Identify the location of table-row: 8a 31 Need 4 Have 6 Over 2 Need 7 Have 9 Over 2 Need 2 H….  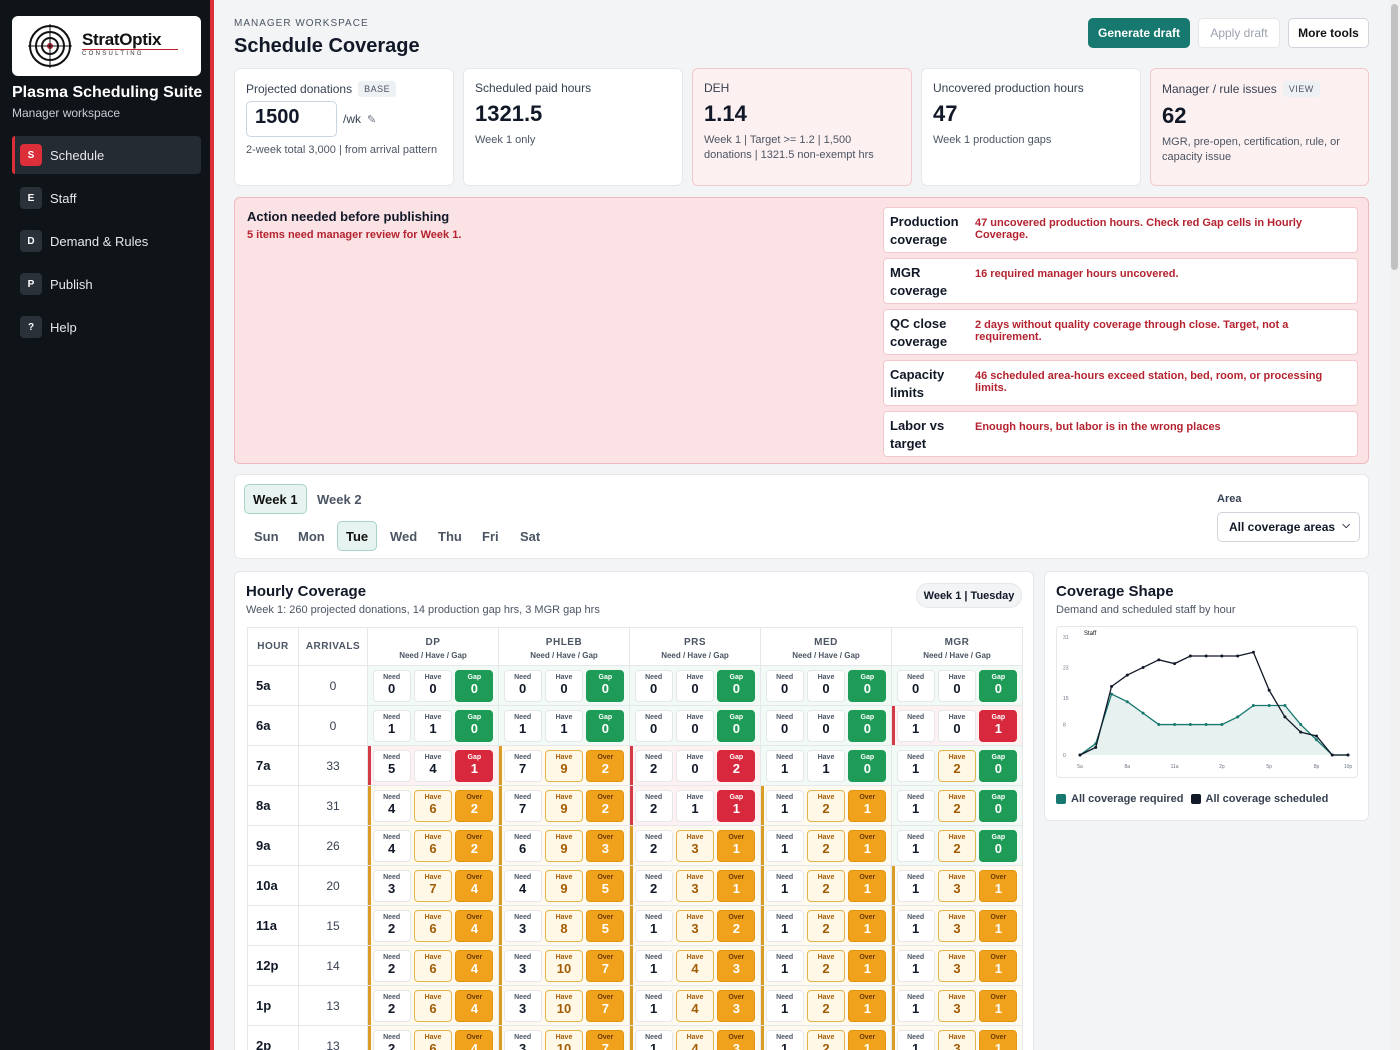
(635, 805).